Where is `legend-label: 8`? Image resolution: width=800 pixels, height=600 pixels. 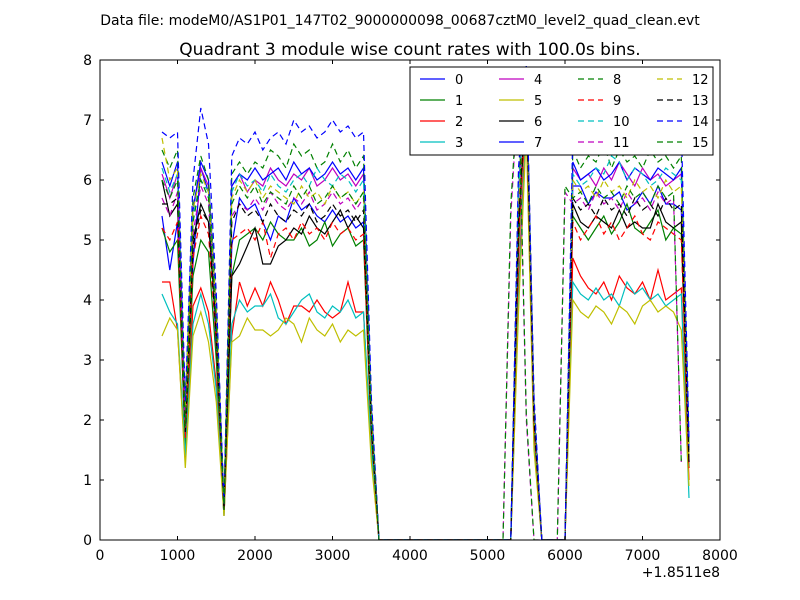 legend-label: 8 is located at coordinates (617, 80).